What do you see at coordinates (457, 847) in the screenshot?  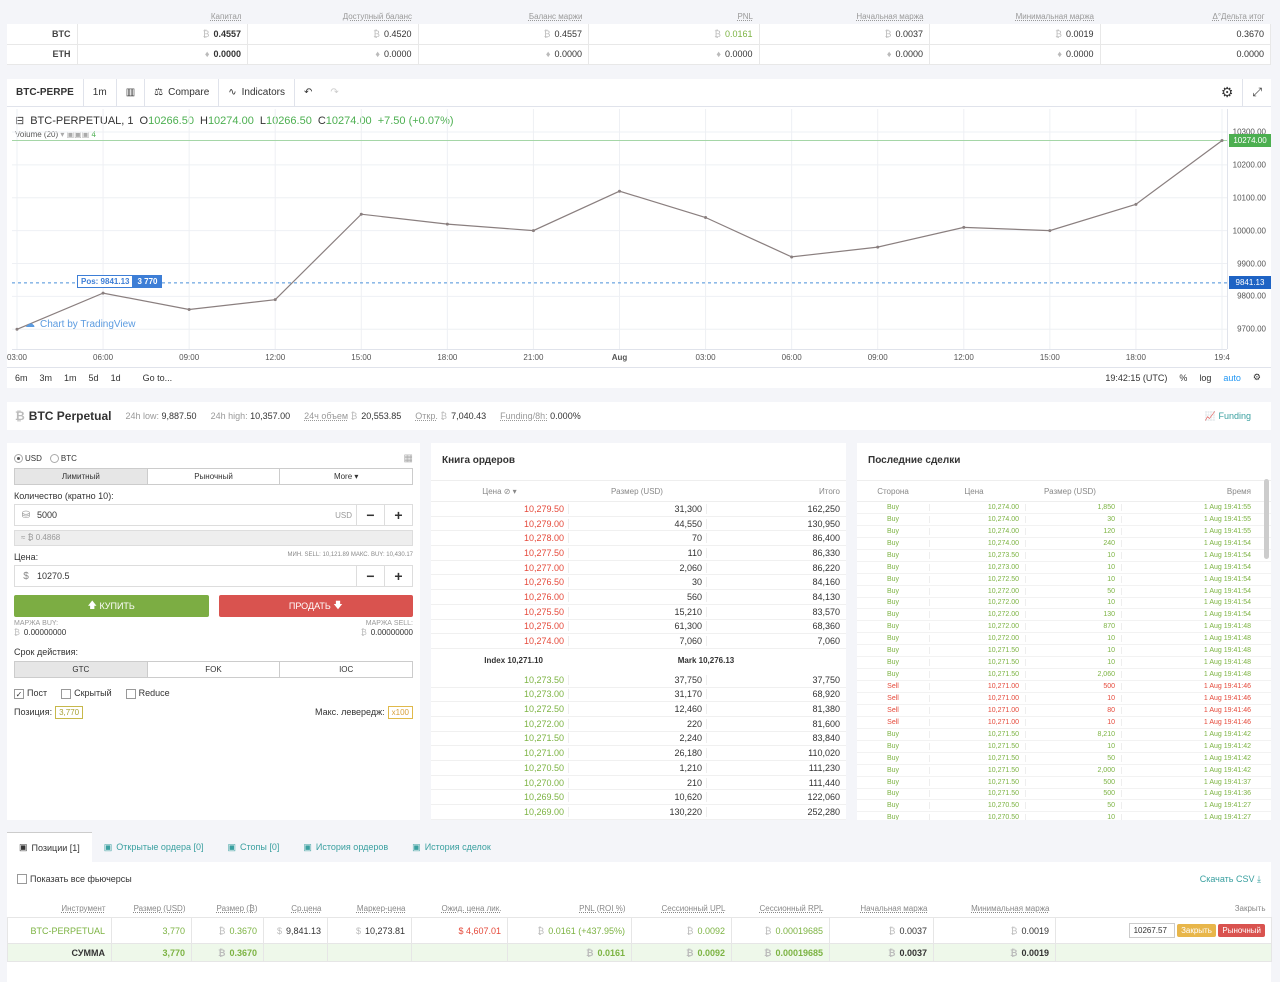 I see `tab-label: История сделок` at bounding box center [457, 847].